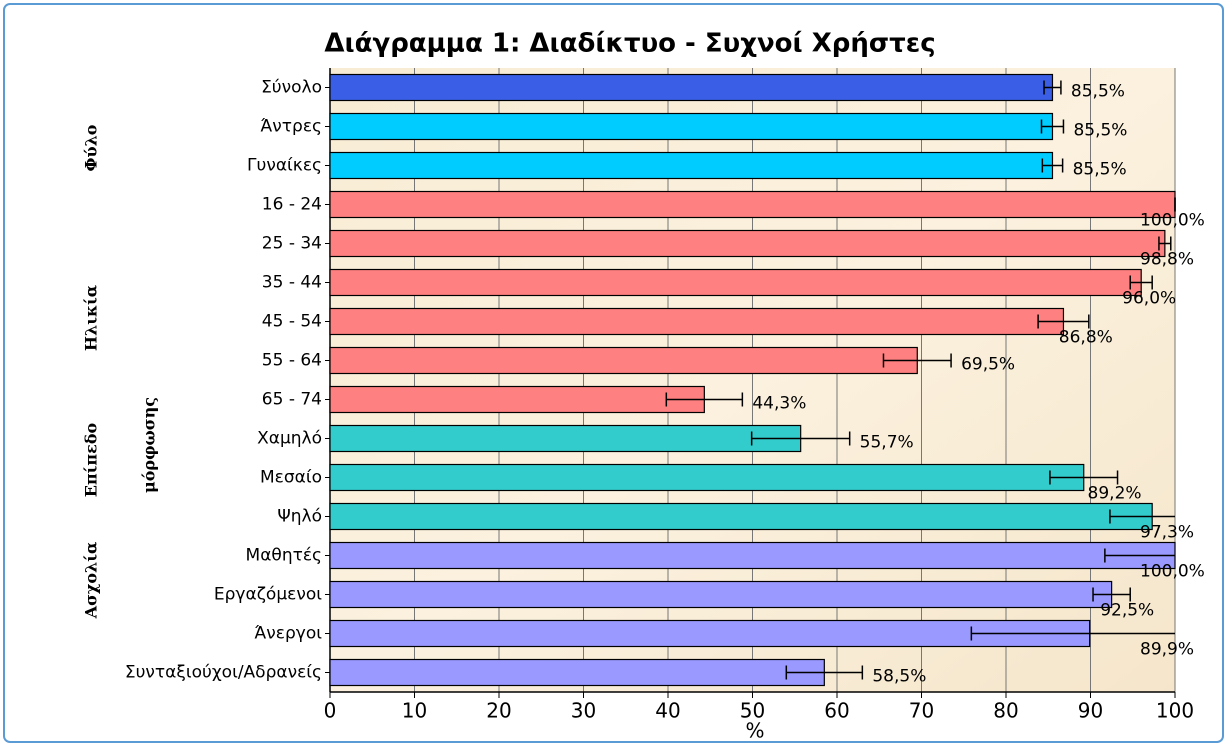  Describe the element at coordinates (921, 711) in the screenshot. I see `x-tick-label: 70` at that location.